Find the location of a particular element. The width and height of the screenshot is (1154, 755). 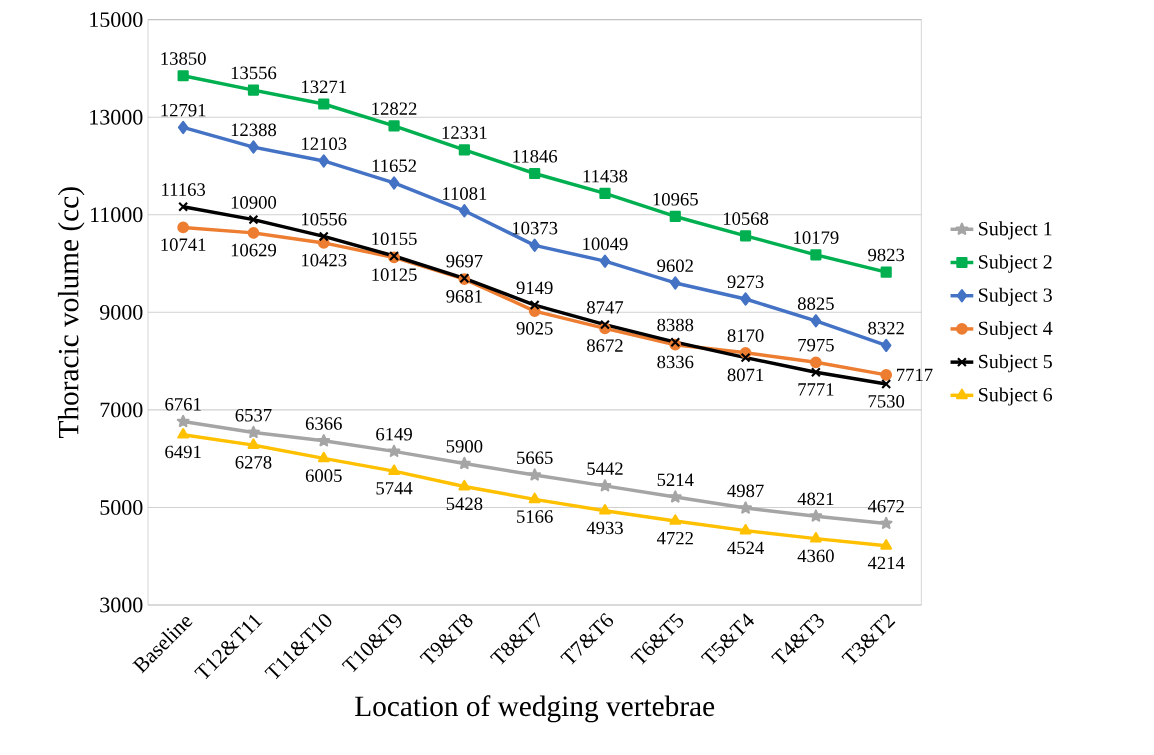

y-axis-title: Thoracic volume (cc) is located at coordinates (71, 313).